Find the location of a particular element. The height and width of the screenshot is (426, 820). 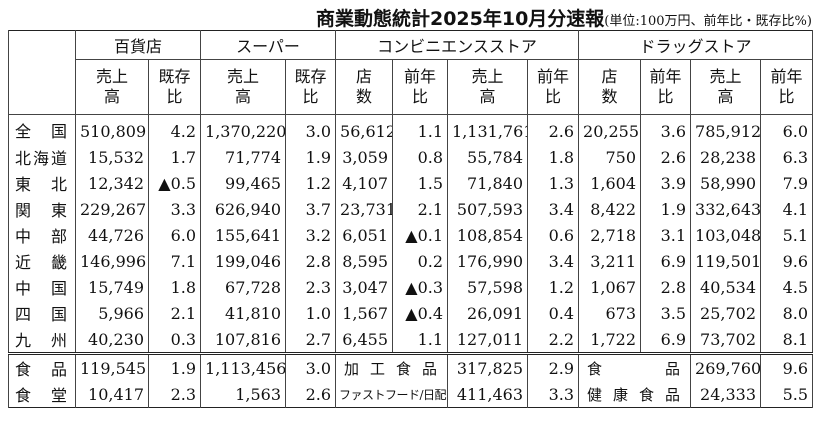

cell: 1,604 is located at coordinates (610, 183).